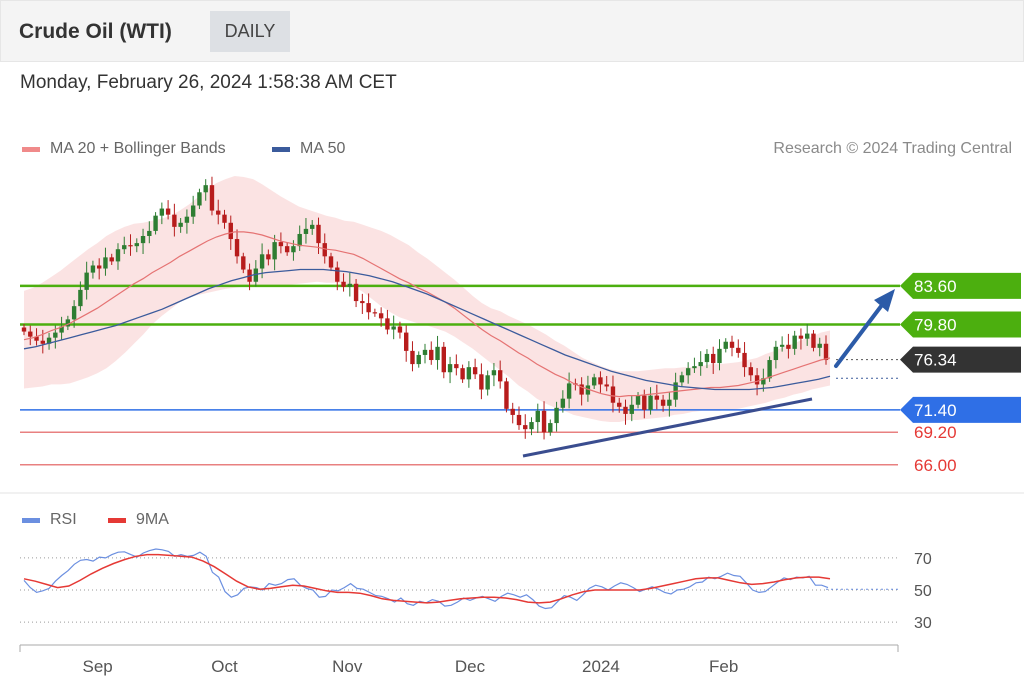  What do you see at coordinates (667, 427) in the screenshot?
I see `trendline` at bounding box center [667, 427].